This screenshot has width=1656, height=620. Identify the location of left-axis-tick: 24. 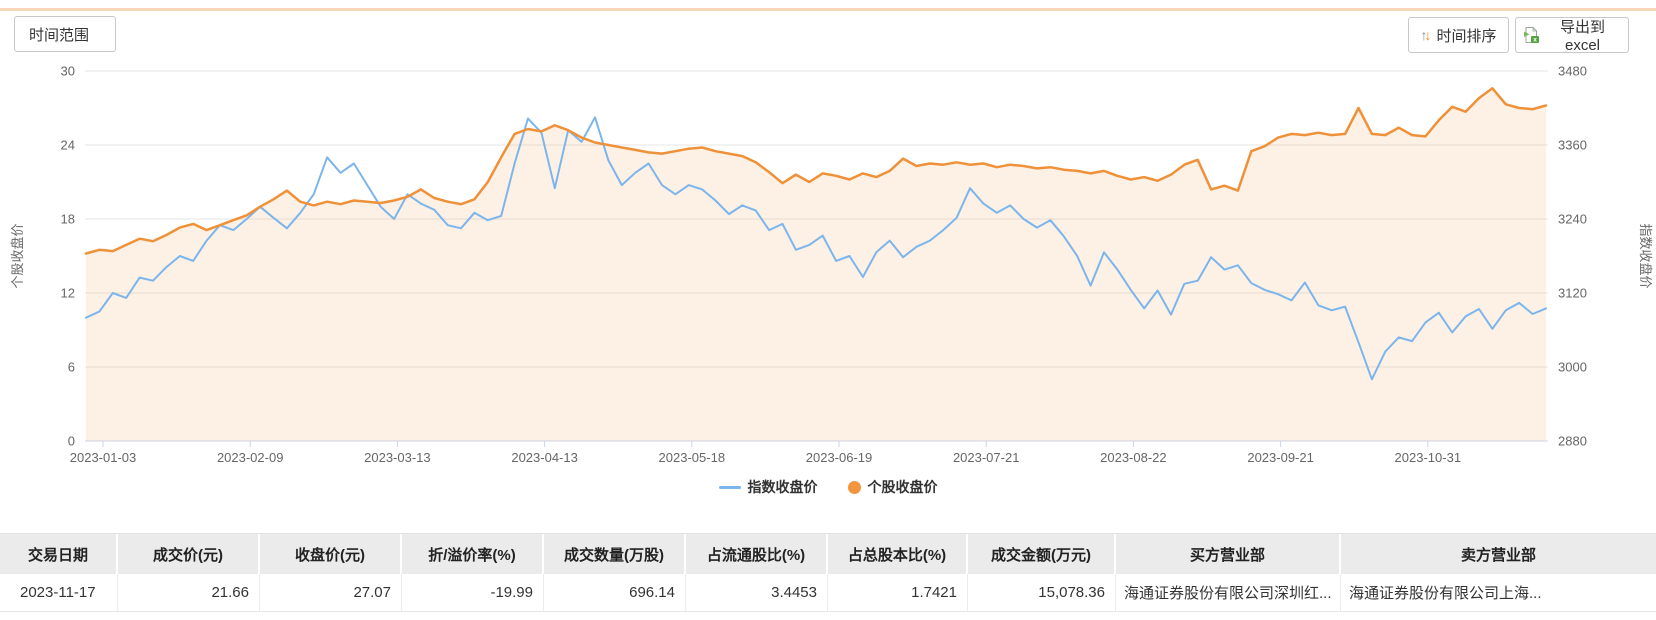
(68, 145).